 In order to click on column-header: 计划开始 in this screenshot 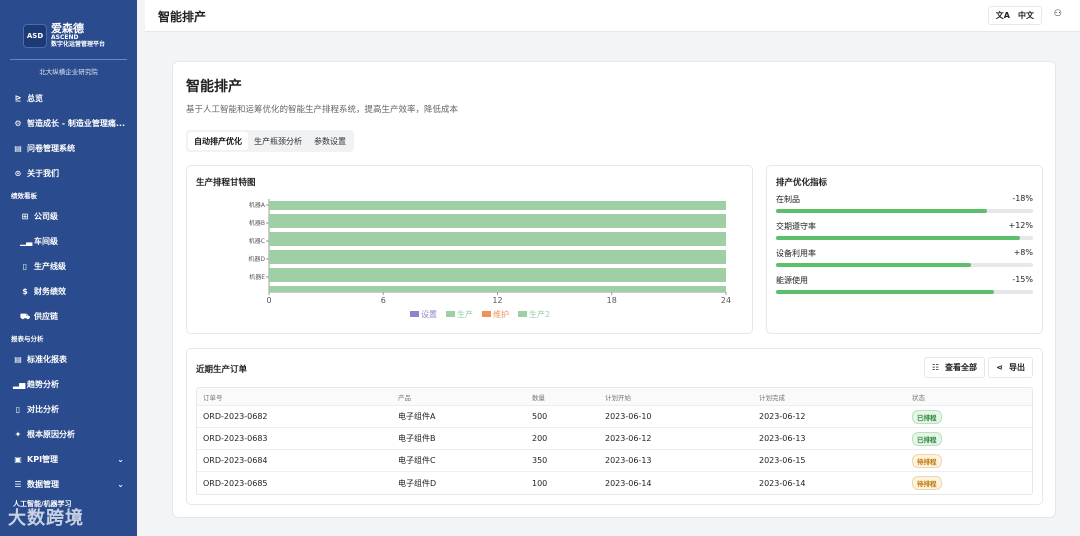, I will do `click(618, 397)`.